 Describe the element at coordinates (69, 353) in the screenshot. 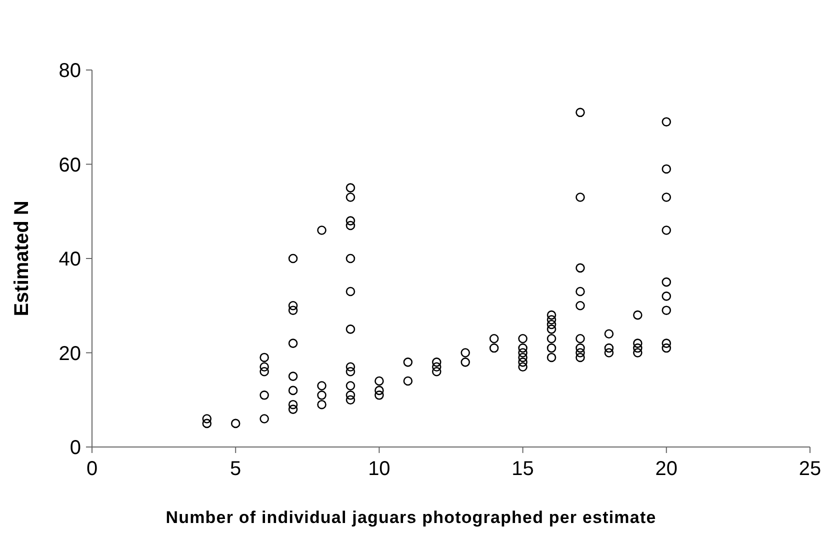

I see `y-tick-label: 20` at that location.